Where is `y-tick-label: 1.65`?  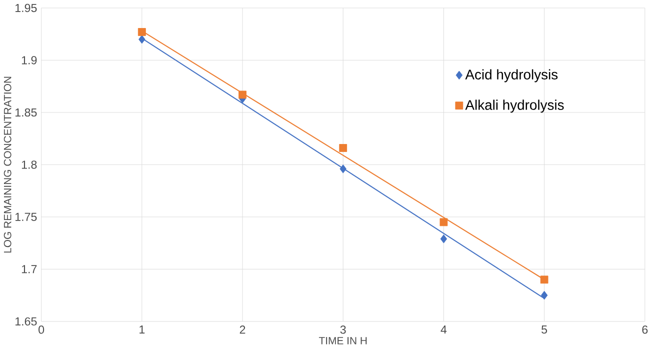
y-tick-label: 1.65 is located at coordinates (26, 321).